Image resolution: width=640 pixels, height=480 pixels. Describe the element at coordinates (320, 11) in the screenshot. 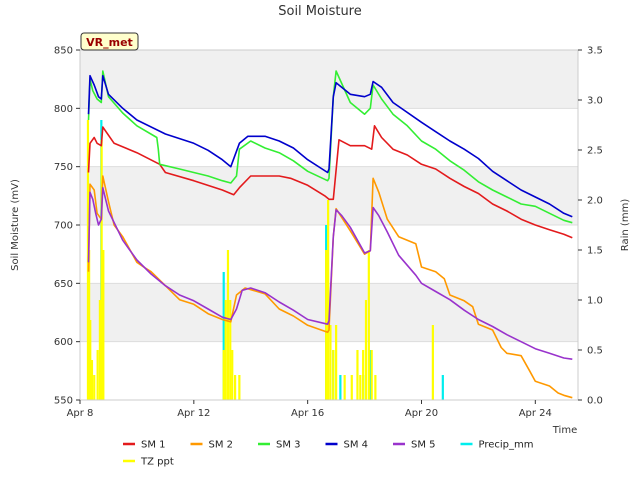

I see `chart-title: Soil Moisture` at that location.